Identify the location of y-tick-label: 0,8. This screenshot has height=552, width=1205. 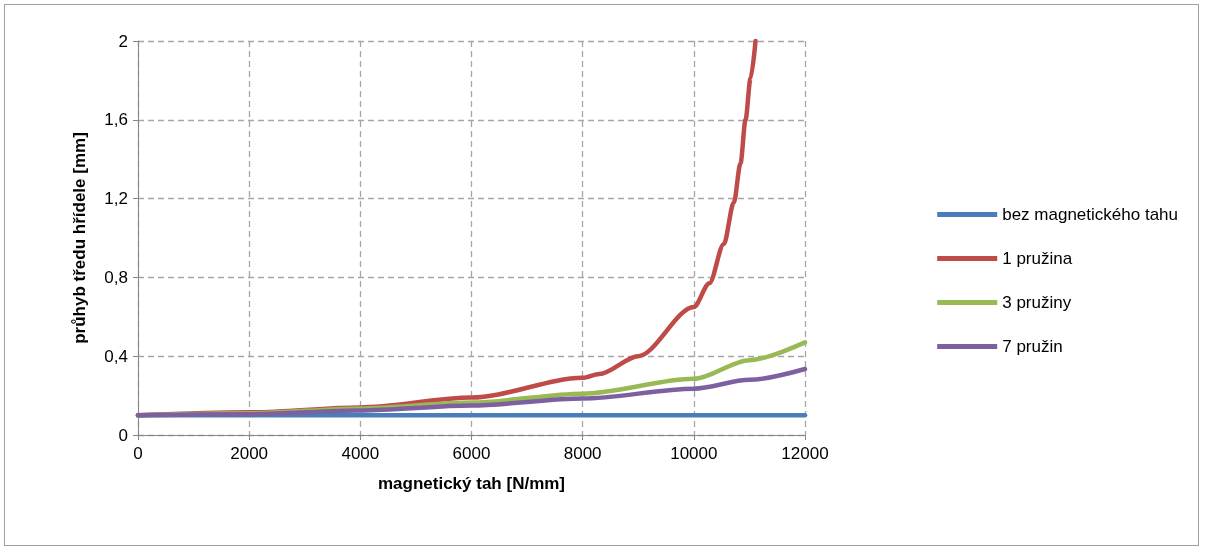
(116, 277).